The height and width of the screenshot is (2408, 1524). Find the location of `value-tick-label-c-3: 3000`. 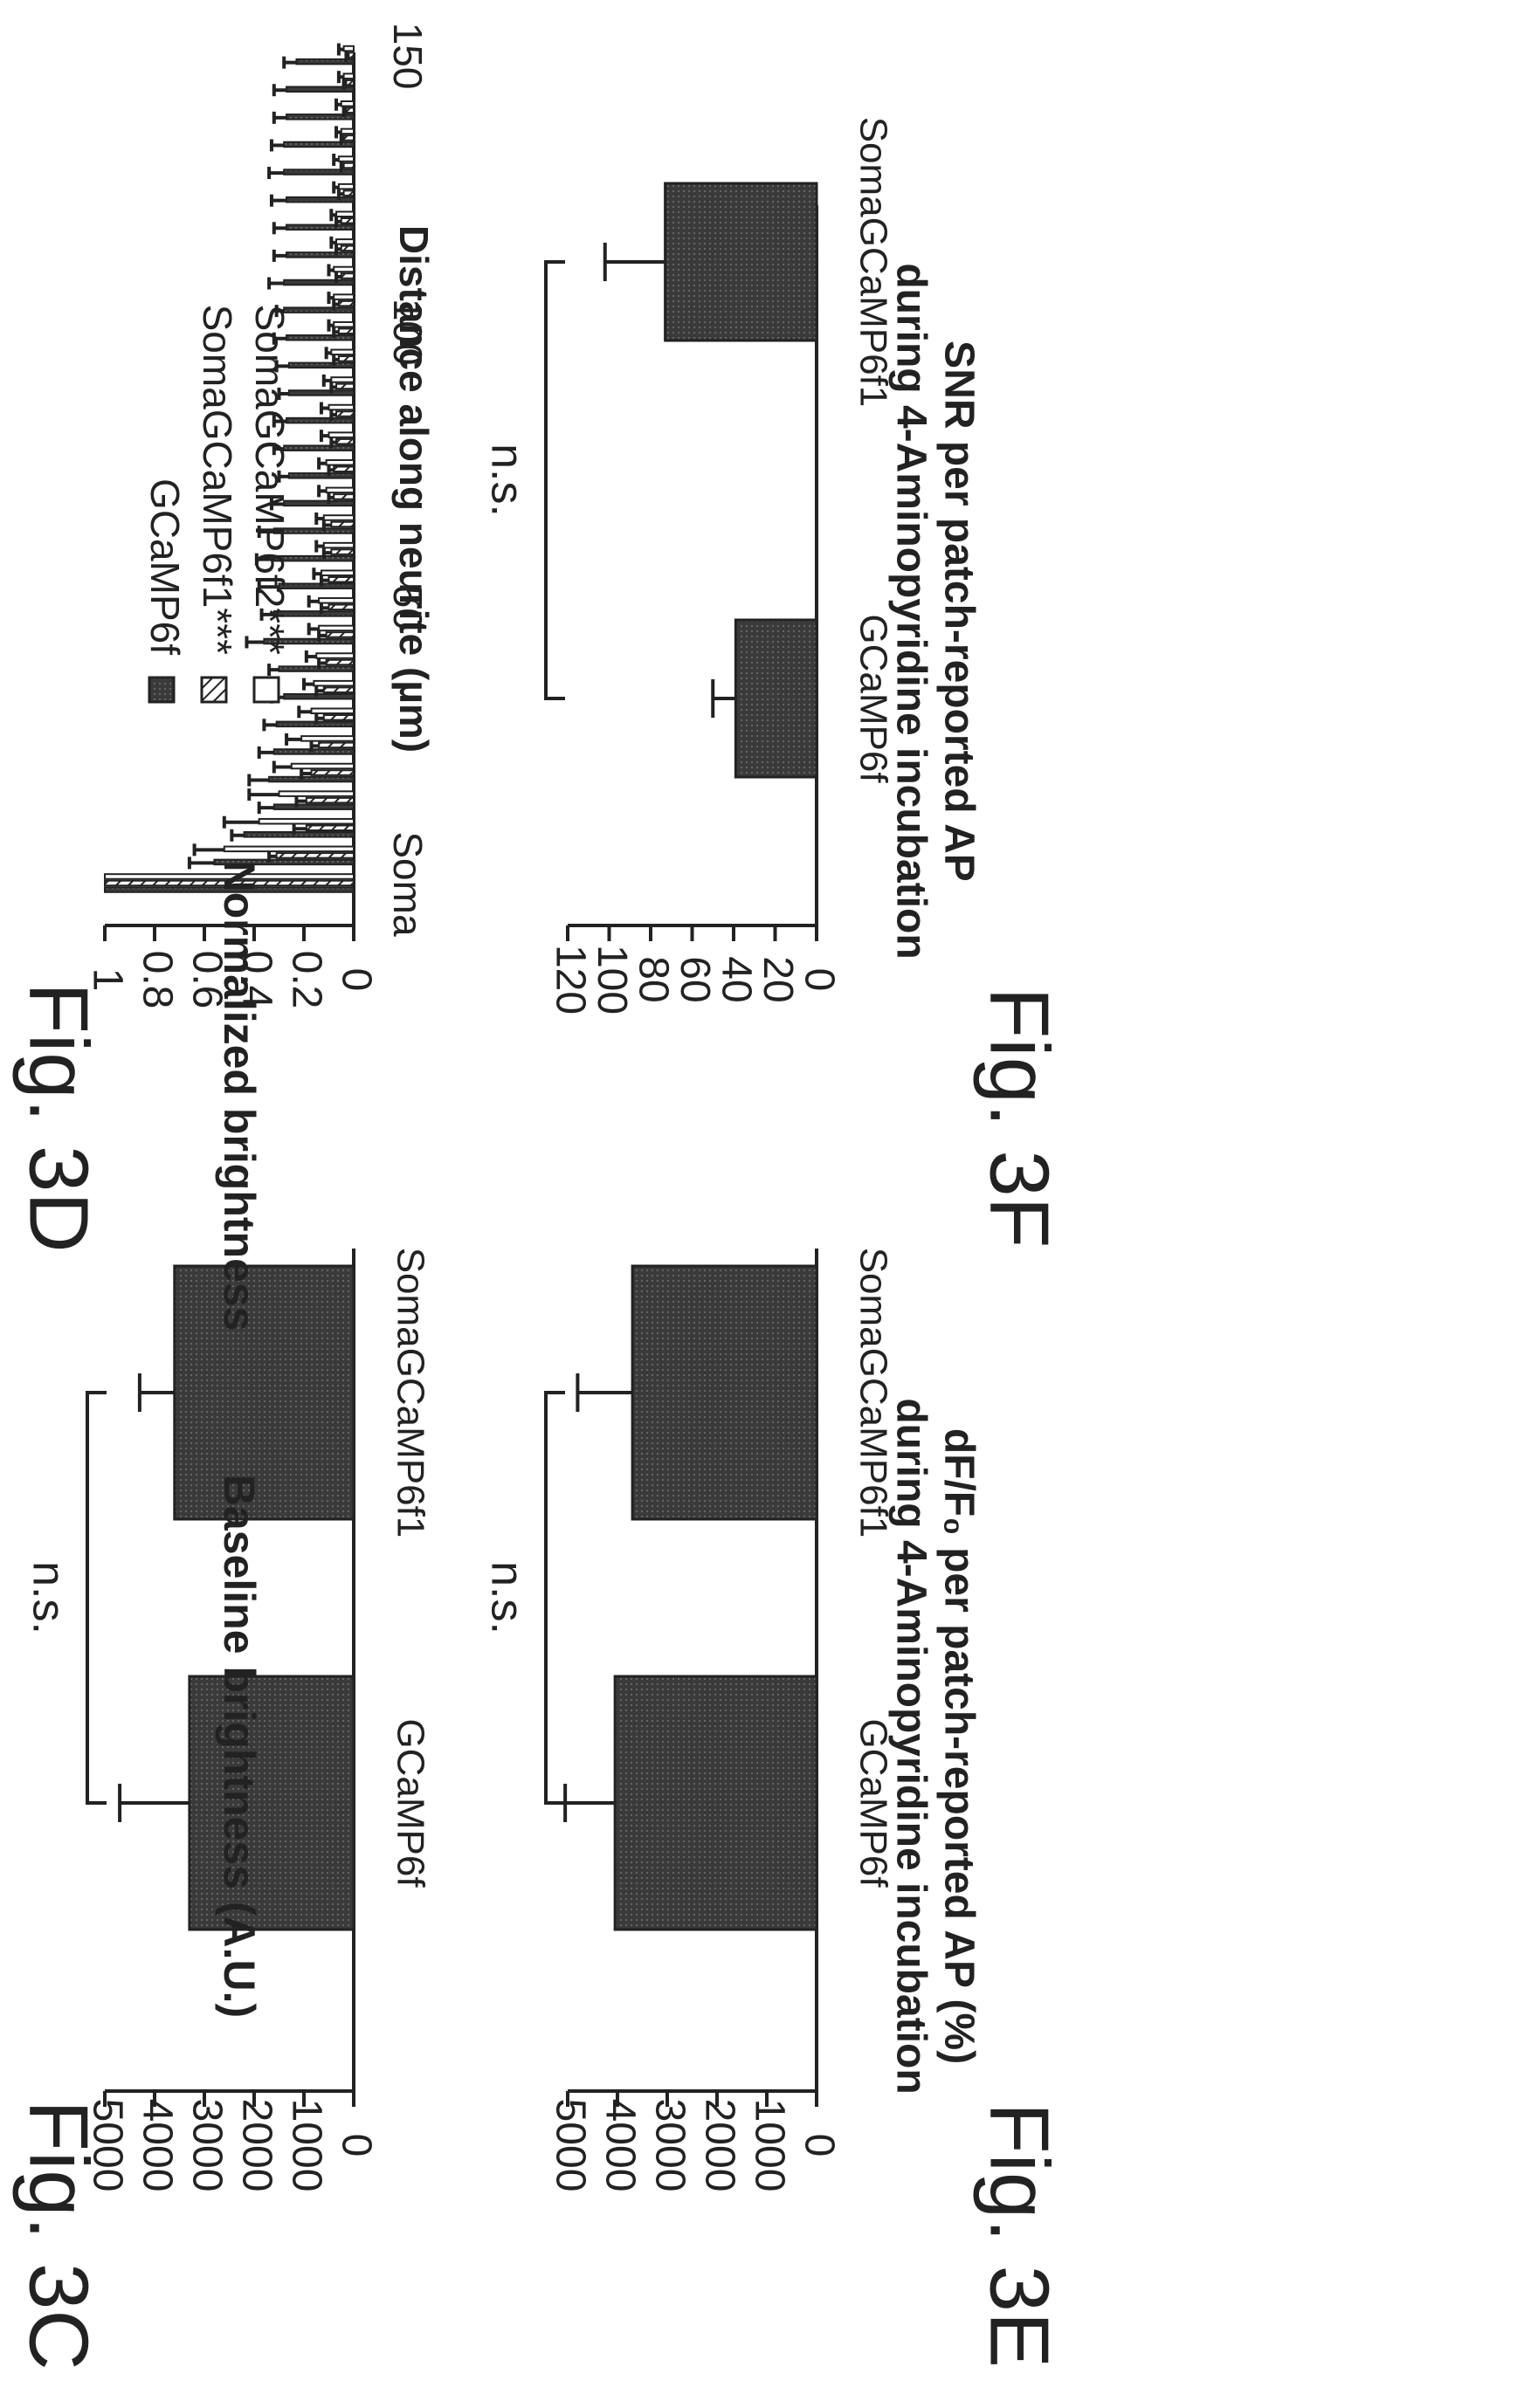

value-tick-label-c-3: 3000 is located at coordinates (206, 2145).